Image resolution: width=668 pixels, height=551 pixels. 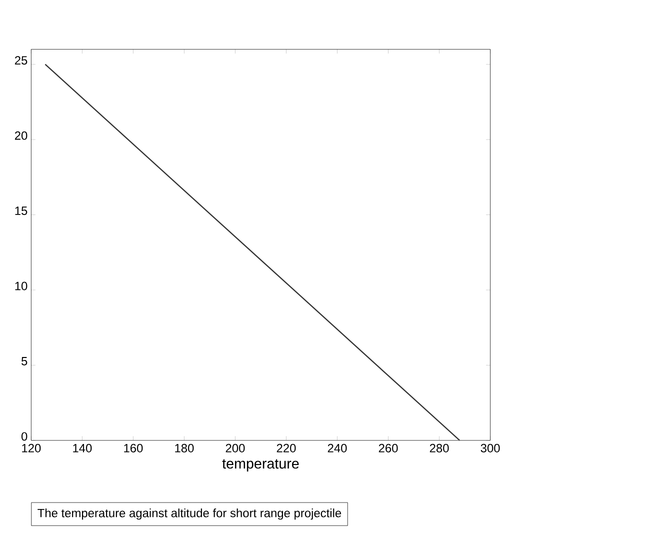 What do you see at coordinates (184, 448) in the screenshot?
I see `x-tick-label: 180` at bounding box center [184, 448].